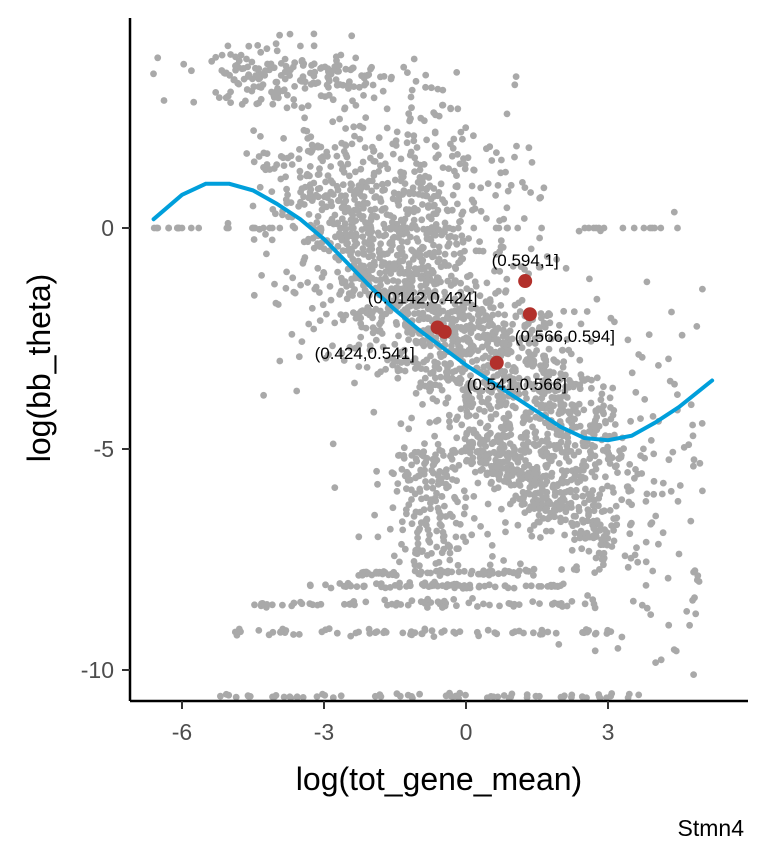 This screenshot has height=864, width=768. Describe the element at coordinates (393, 723) in the screenshot. I see `x-axis-ticks: -6 -3 0 3` at that location.